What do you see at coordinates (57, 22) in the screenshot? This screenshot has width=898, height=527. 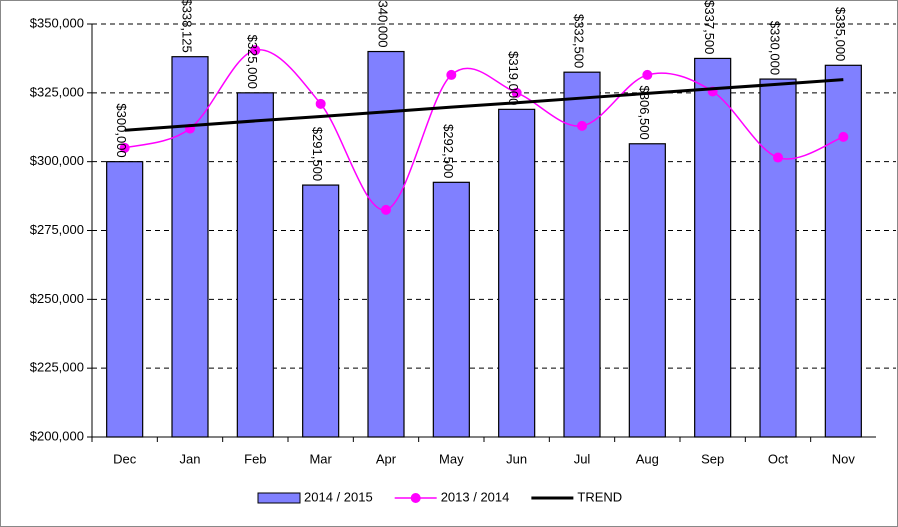 I see `y-tick-label: $350,000` at bounding box center [57, 22].